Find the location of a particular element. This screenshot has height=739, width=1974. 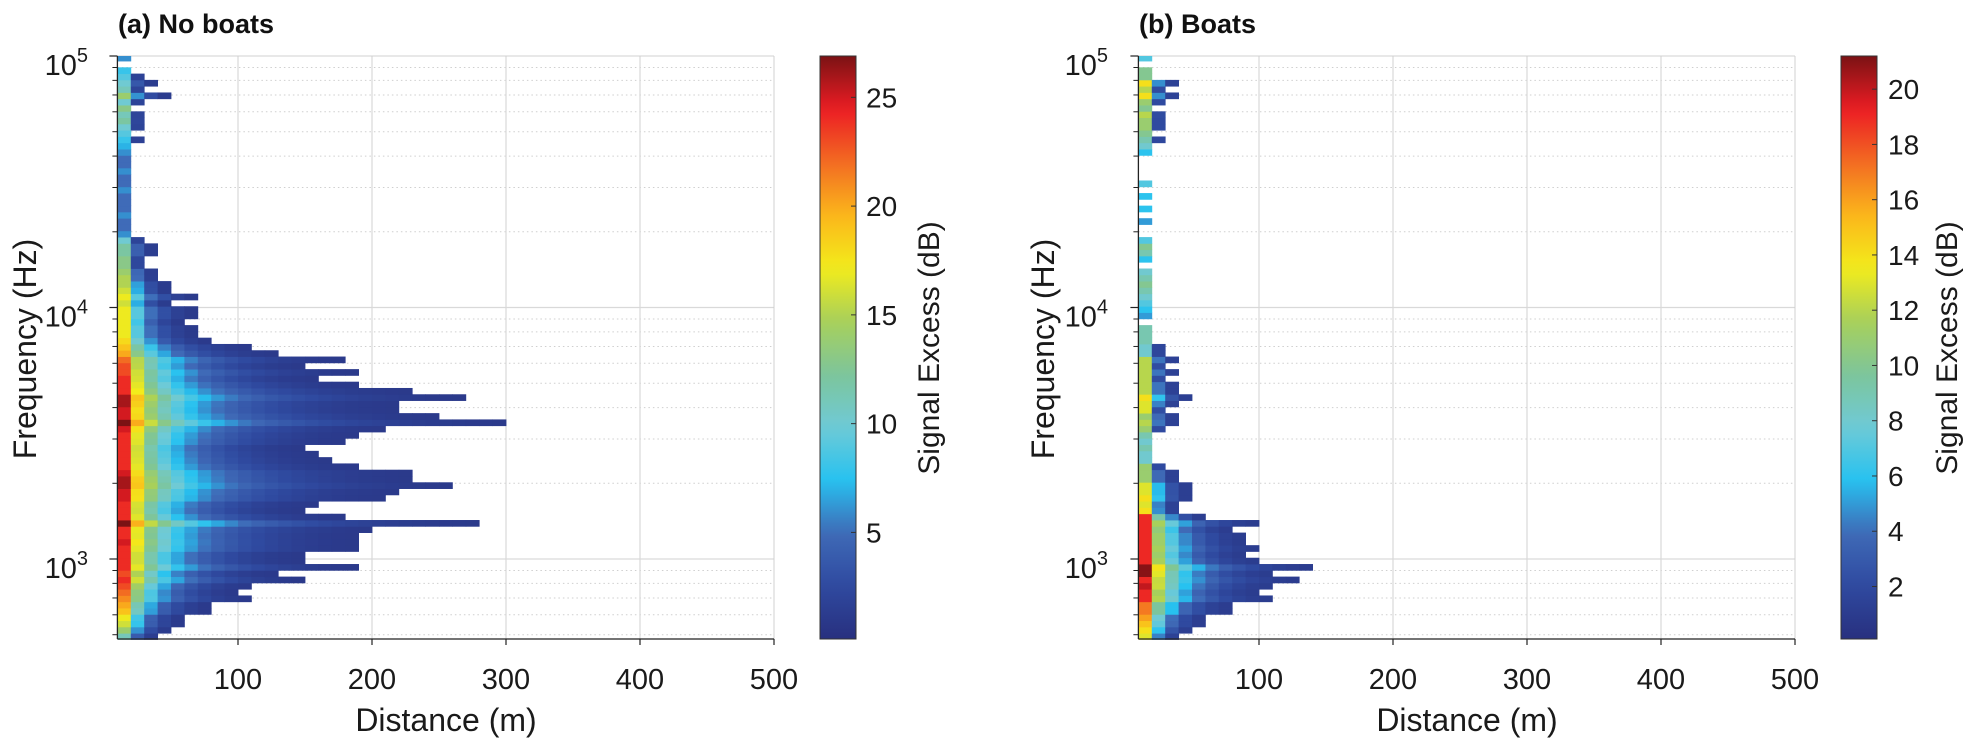

colorbar-tick-label: 2 is located at coordinates (1896, 587).